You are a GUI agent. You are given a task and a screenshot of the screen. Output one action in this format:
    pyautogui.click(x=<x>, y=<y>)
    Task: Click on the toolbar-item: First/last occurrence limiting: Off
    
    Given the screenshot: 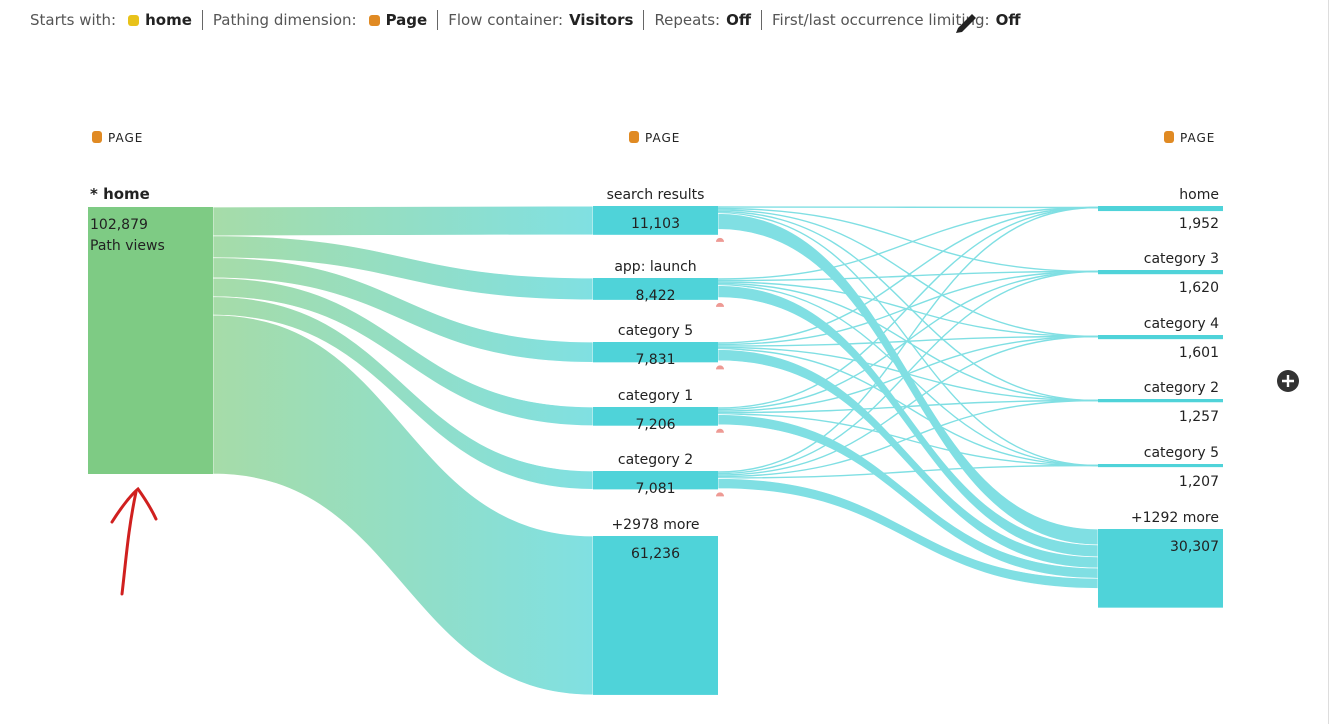 What is the action you would take?
    pyautogui.click(x=896, y=20)
    